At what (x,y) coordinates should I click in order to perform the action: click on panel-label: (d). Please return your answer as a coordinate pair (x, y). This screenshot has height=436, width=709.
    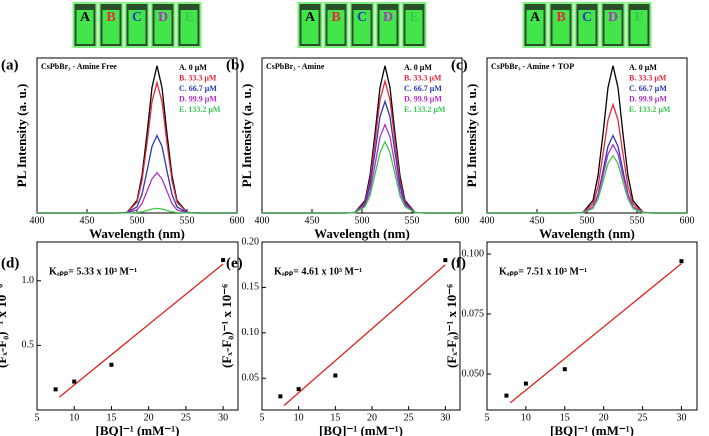
    Looking at the image, I should click on (10, 263).